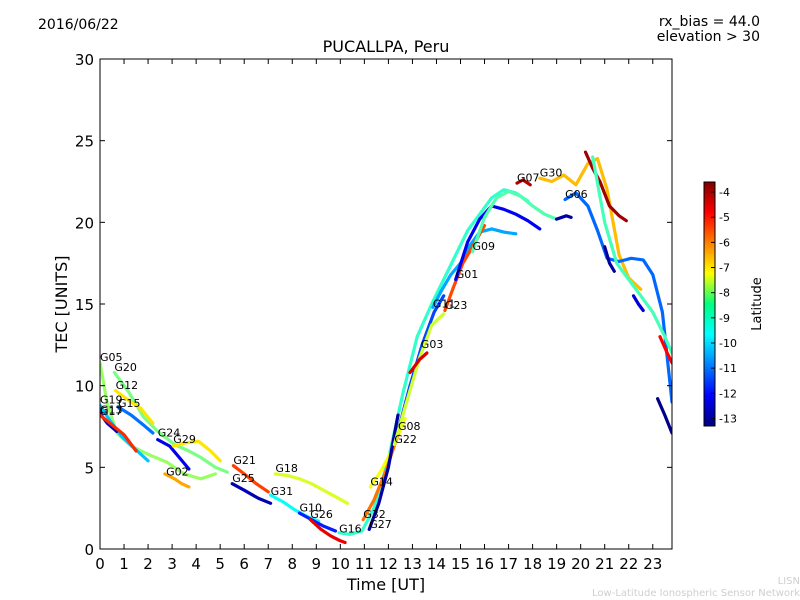 This screenshot has width=800, height=600. I want to click on series-g25, so click(251, 493).